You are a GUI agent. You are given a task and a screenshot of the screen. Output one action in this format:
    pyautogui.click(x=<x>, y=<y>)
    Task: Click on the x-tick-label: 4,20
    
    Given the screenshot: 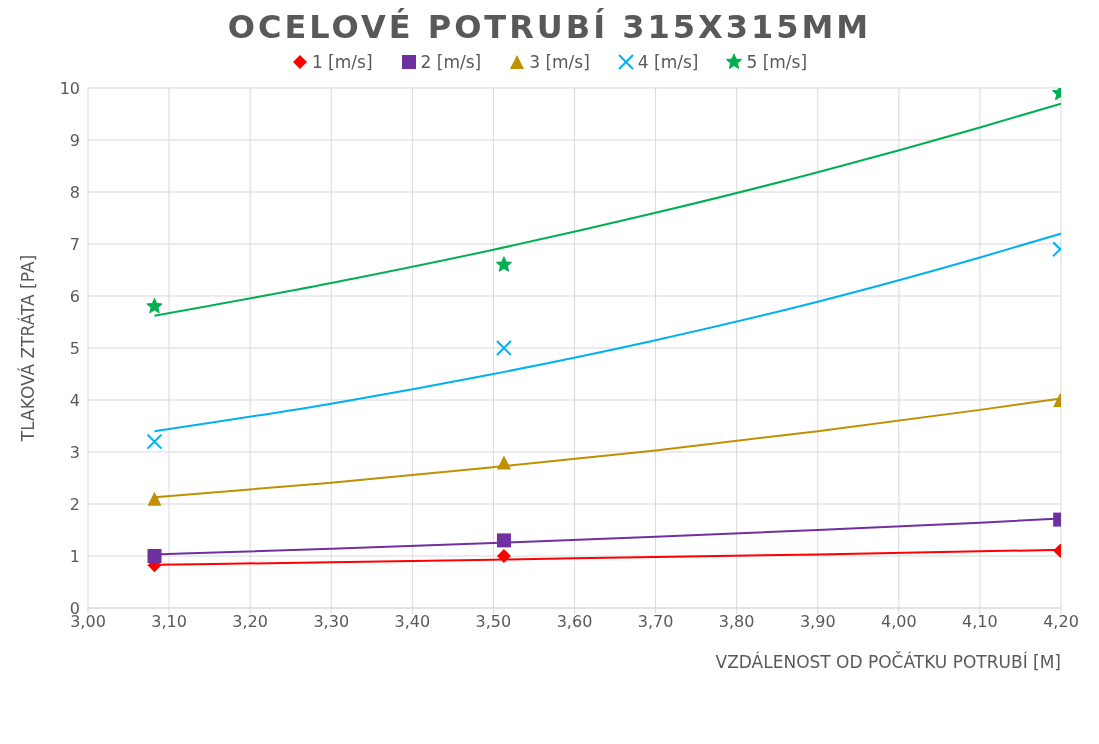 What is the action you would take?
    pyautogui.click(x=1061, y=622)
    